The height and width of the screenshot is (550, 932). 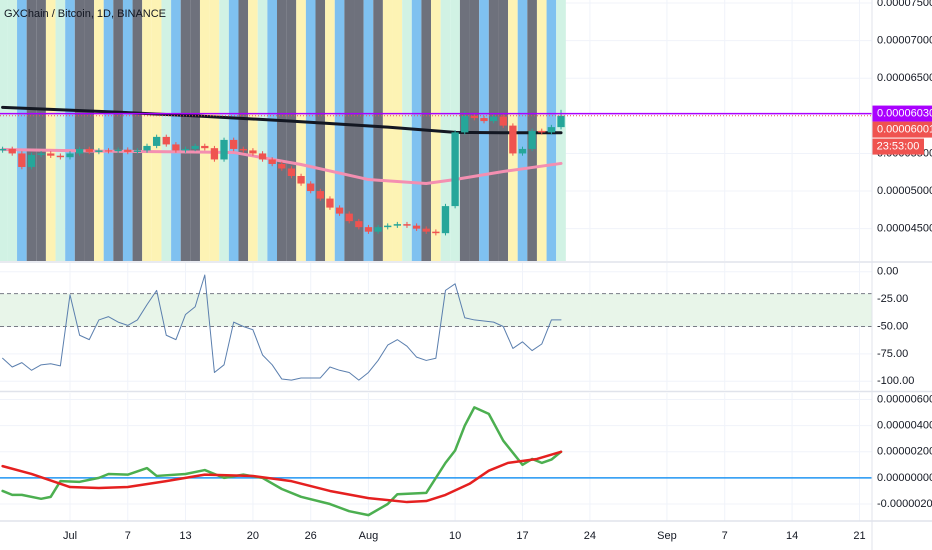 What do you see at coordinates (436, 310) in the screenshot?
I see `band-fill` at bounding box center [436, 310].